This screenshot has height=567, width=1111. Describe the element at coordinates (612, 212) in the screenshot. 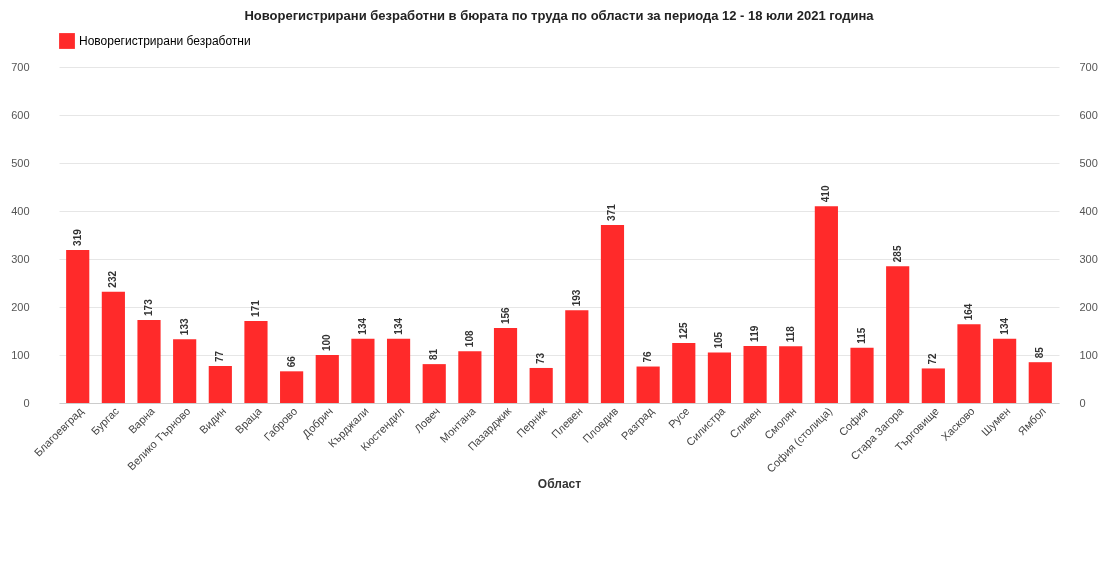

I see `data-label: 371` at that location.